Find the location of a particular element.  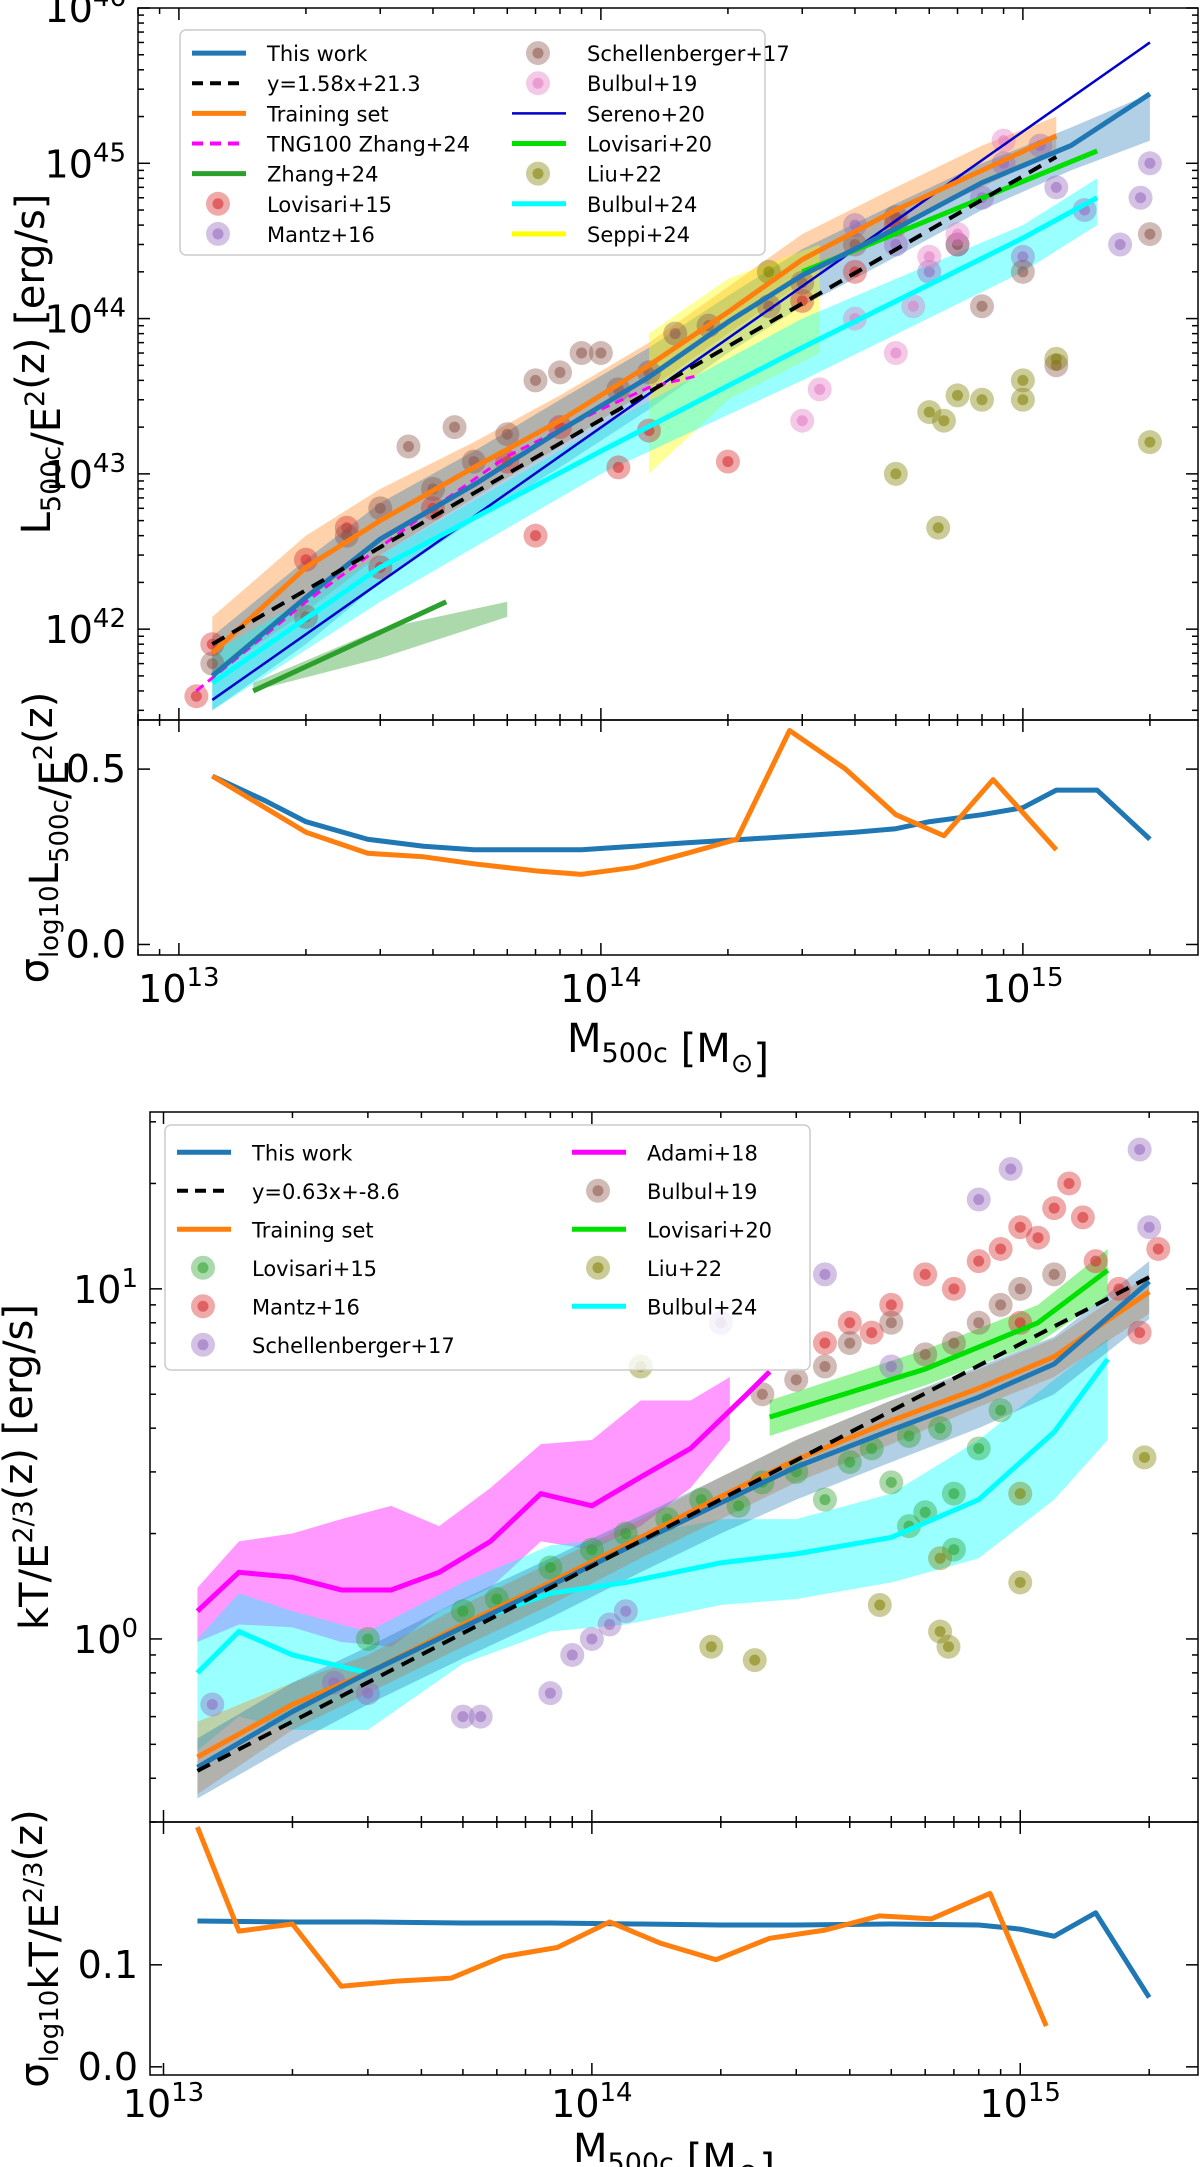

legend-box is located at coordinates (472, 142).